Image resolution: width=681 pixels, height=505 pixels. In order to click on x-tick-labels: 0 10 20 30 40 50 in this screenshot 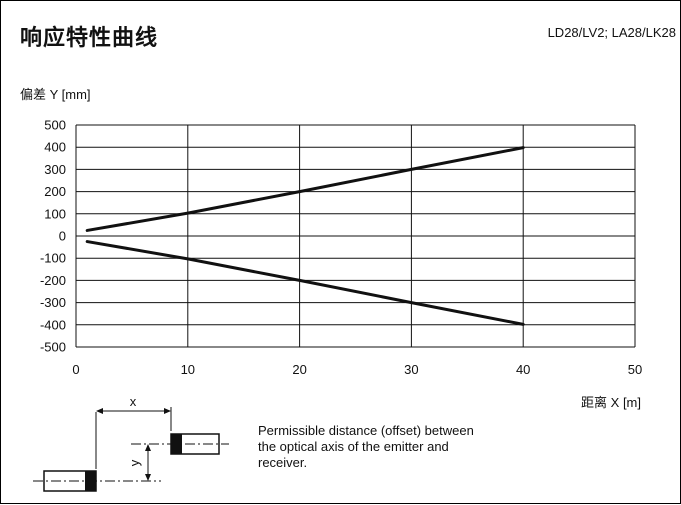, I will do `click(357, 369)`.